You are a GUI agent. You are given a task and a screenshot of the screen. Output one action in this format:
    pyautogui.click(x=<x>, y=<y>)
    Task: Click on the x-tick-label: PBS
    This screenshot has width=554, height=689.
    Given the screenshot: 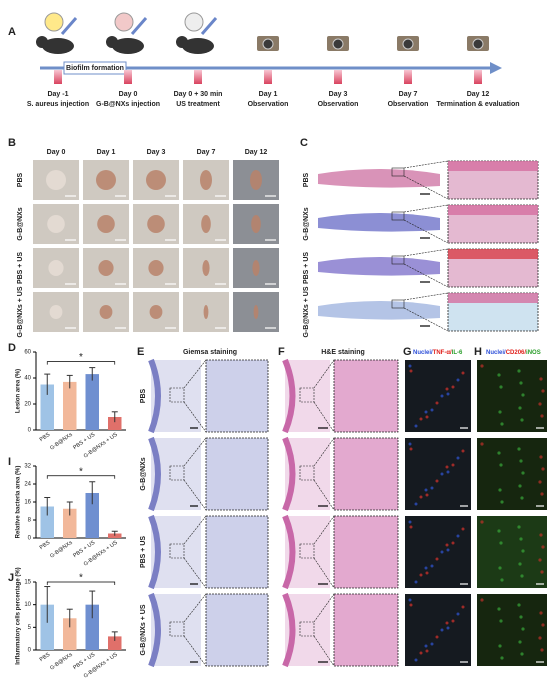 What is the action you would take?
    pyautogui.click(x=45, y=657)
    